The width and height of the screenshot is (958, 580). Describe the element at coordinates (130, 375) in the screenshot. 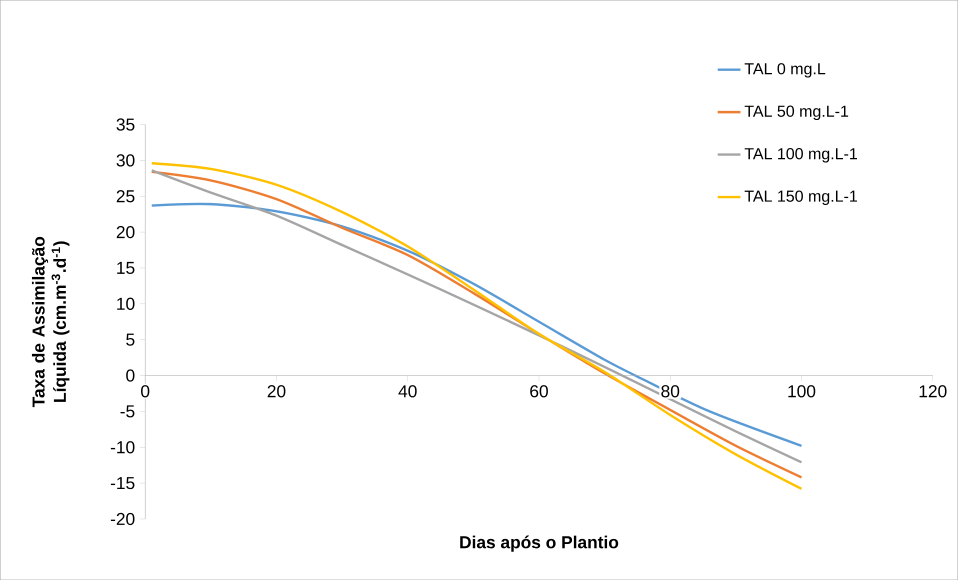

I see `y-tick-label: 0` at that location.